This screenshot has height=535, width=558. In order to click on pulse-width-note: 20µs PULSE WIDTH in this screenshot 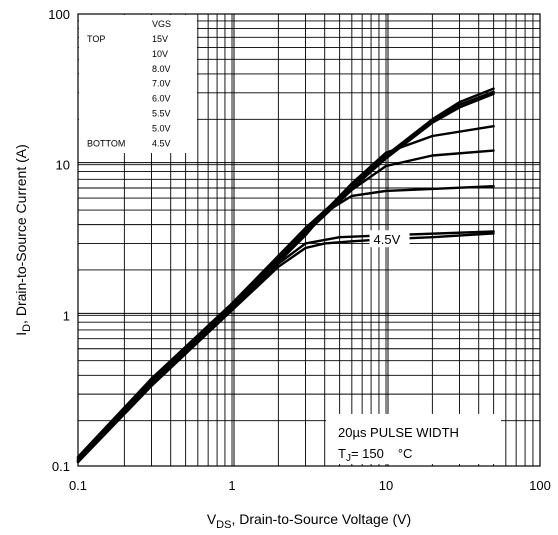, I will do `click(398, 432)`.